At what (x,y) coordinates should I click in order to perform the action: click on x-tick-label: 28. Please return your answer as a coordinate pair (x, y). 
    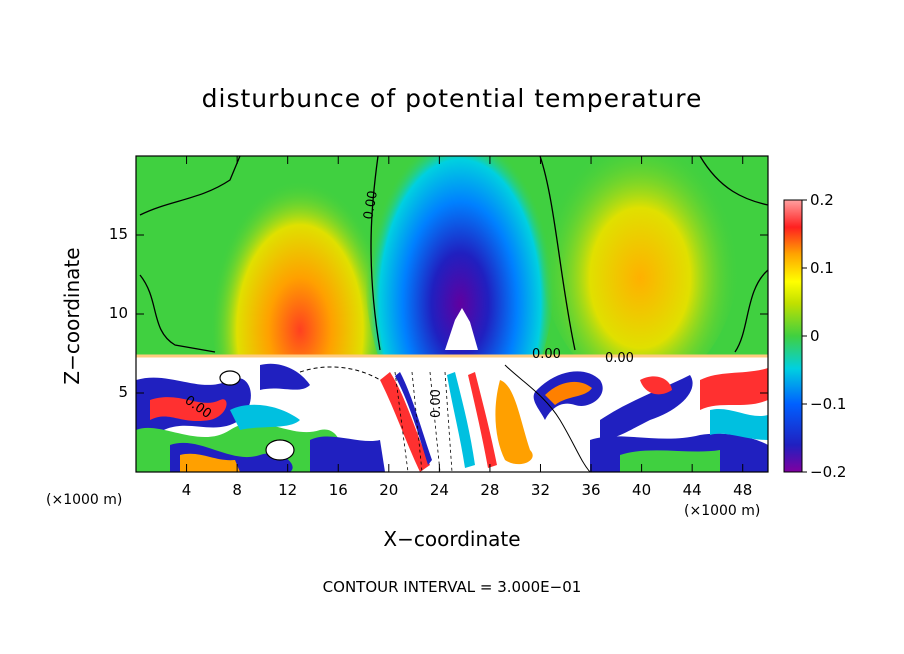
    Looking at the image, I should click on (490, 490).